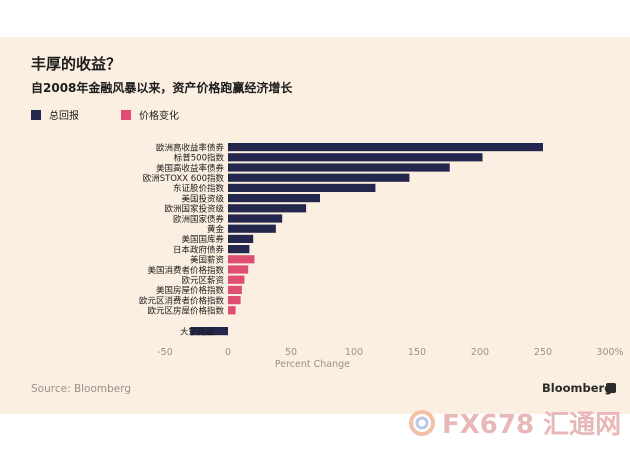  What do you see at coordinates (159, 116) in the screenshot?
I see `legend-label-price-change: 价格变化` at bounding box center [159, 116].